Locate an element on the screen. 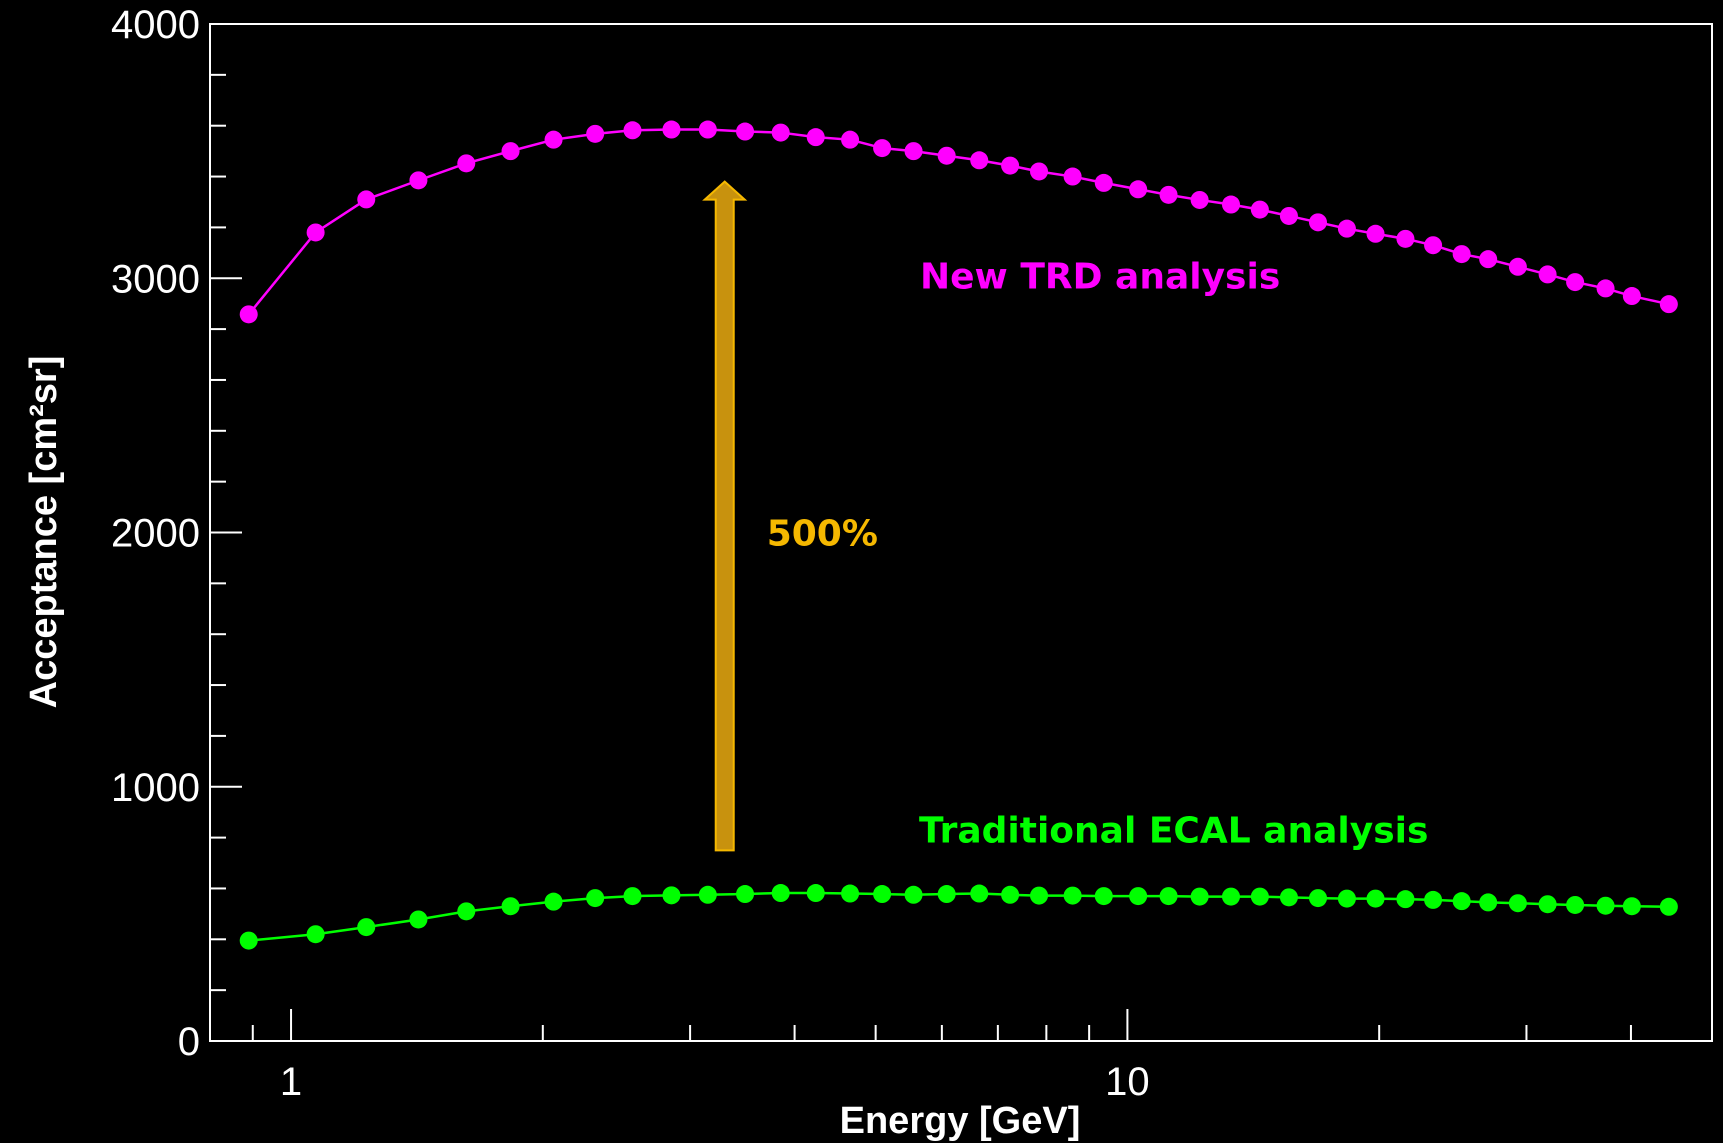 Image resolution: width=1723 pixels, height=1143 pixels. growth-arrow is located at coordinates (725, 516).